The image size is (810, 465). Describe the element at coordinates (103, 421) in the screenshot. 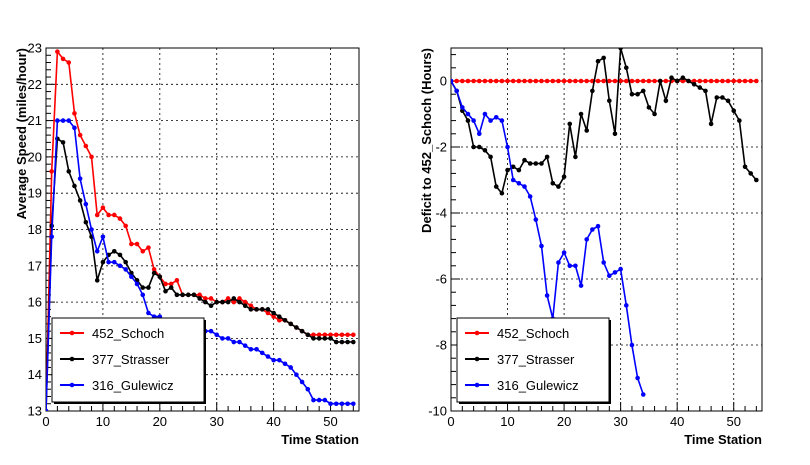

I see `x-tick-label: 10` at that location.